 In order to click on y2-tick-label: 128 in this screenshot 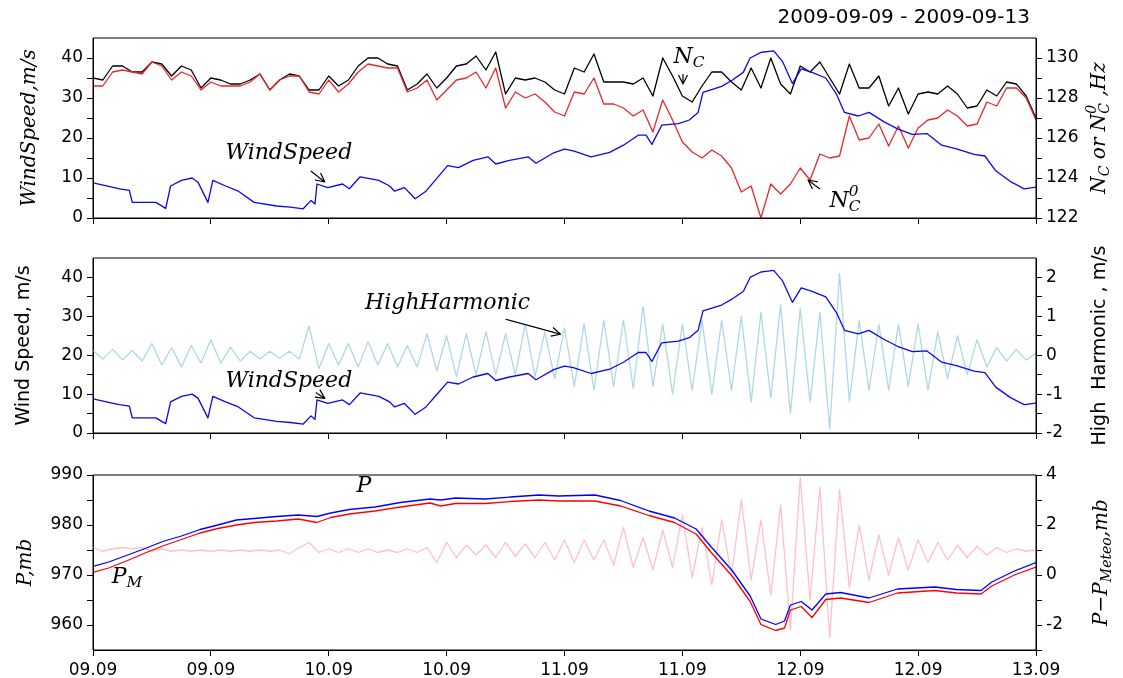, I will do `click(1062, 96)`.